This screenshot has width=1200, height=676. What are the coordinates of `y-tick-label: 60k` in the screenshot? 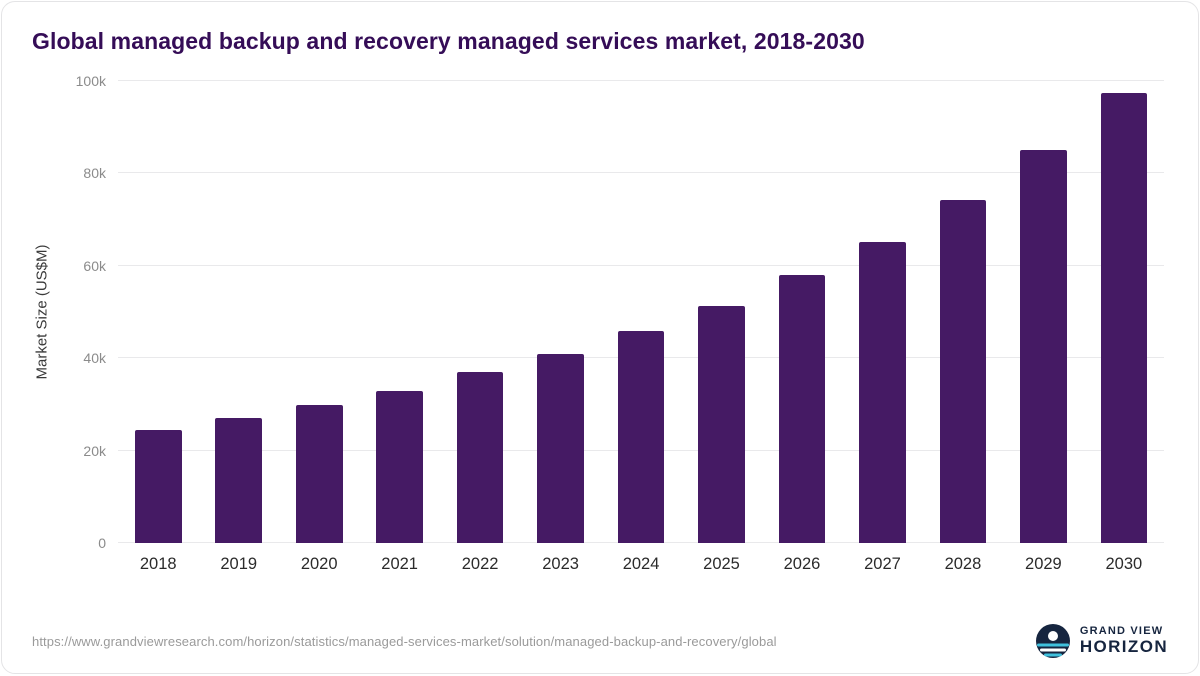 It's located at (94, 265).